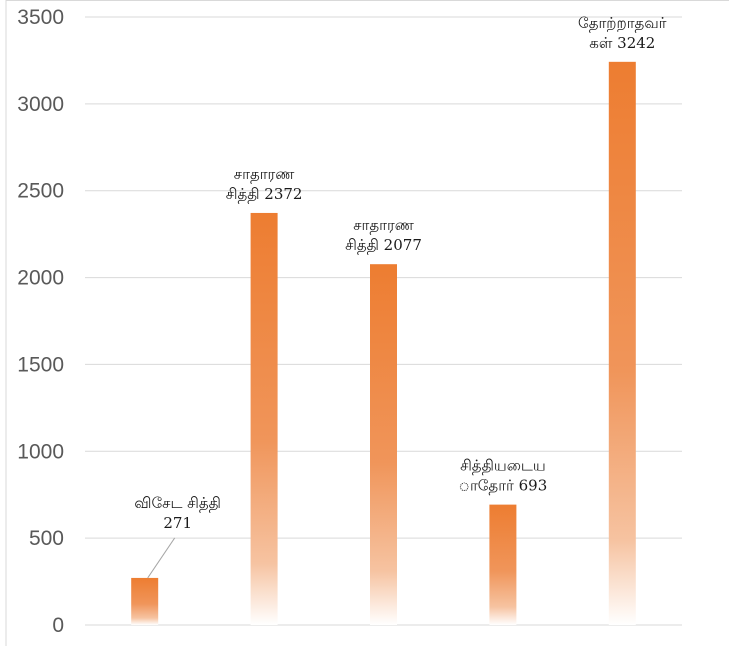  What do you see at coordinates (40, 191) in the screenshot?
I see `y-tick-label: 2500` at bounding box center [40, 191].